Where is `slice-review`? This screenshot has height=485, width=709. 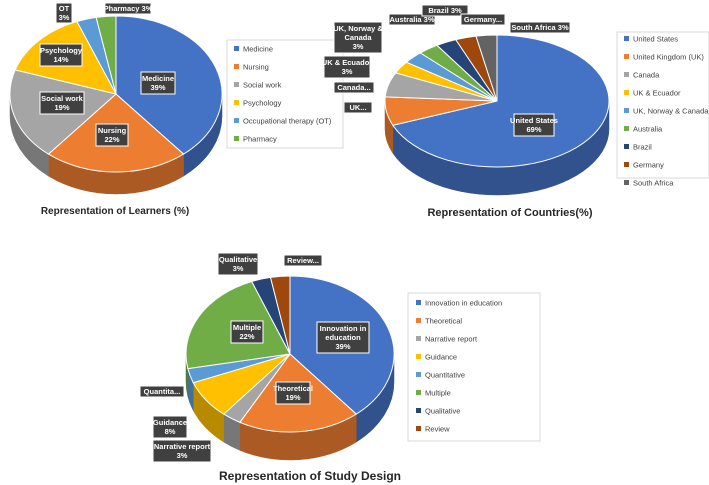 slice-review is located at coordinates (280, 315).